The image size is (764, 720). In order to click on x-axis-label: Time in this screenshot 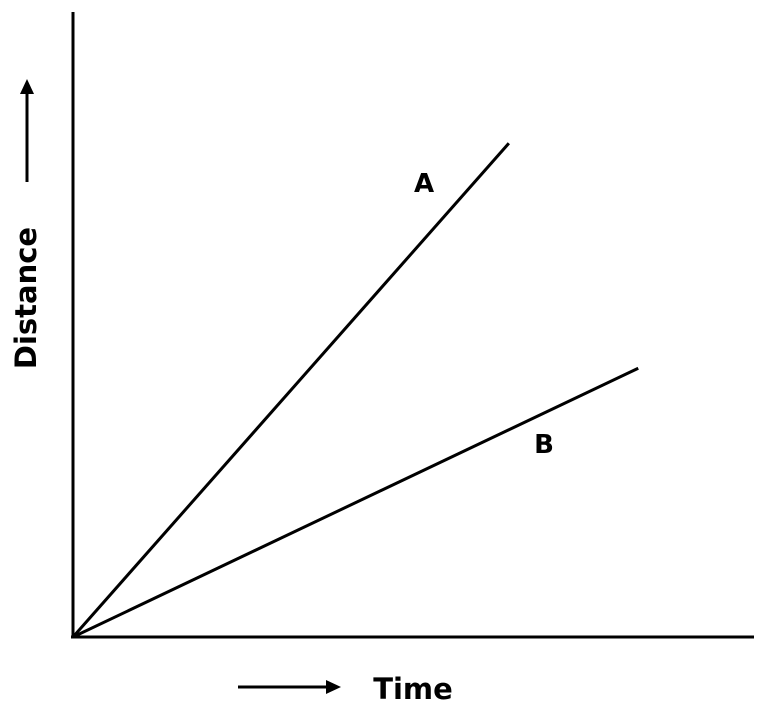, I will do `click(413, 689)`.